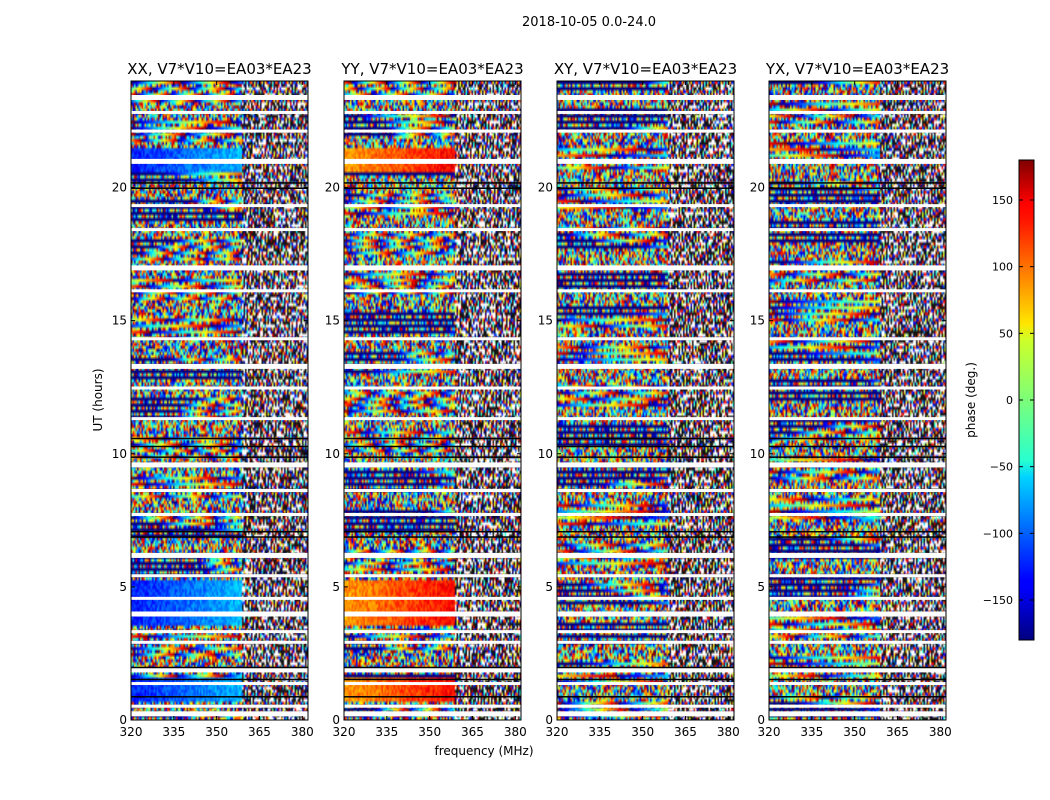 This screenshot has height=800, width=1050. What do you see at coordinates (1001, 467) in the screenshot?
I see `colorbar-tick-label: −50` at bounding box center [1001, 467].